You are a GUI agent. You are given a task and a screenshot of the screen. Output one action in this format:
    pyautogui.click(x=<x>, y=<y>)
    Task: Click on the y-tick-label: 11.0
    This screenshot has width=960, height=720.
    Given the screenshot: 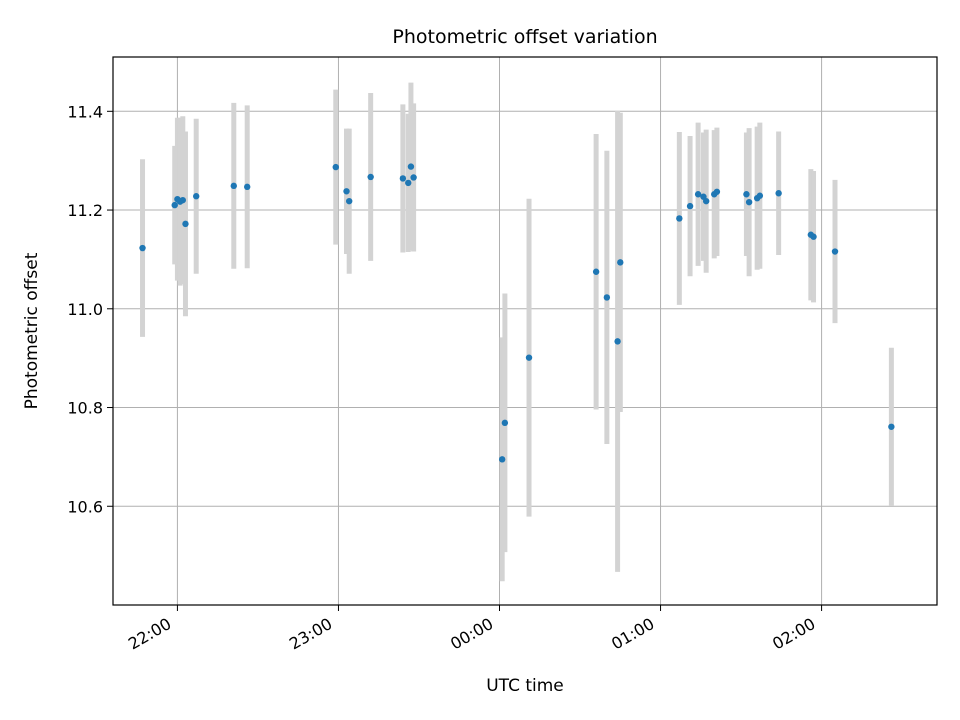 What is the action you would take?
    pyautogui.click(x=85, y=309)
    